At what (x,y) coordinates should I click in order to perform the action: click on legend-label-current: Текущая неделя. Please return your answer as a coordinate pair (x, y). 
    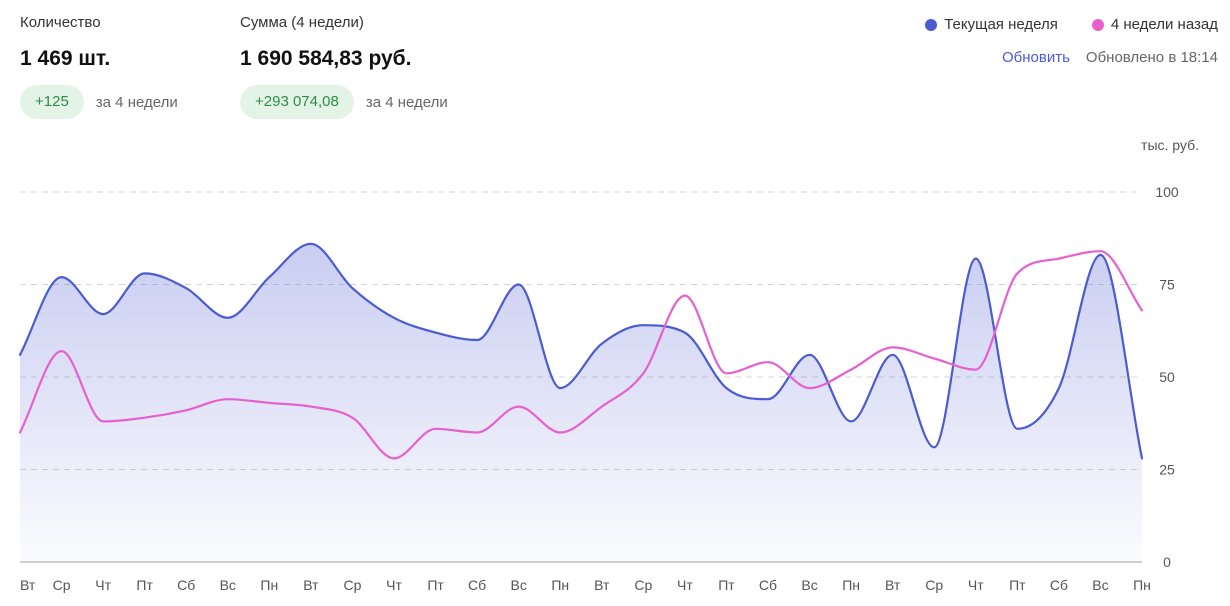
    Looking at the image, I should click on (1001, 24).